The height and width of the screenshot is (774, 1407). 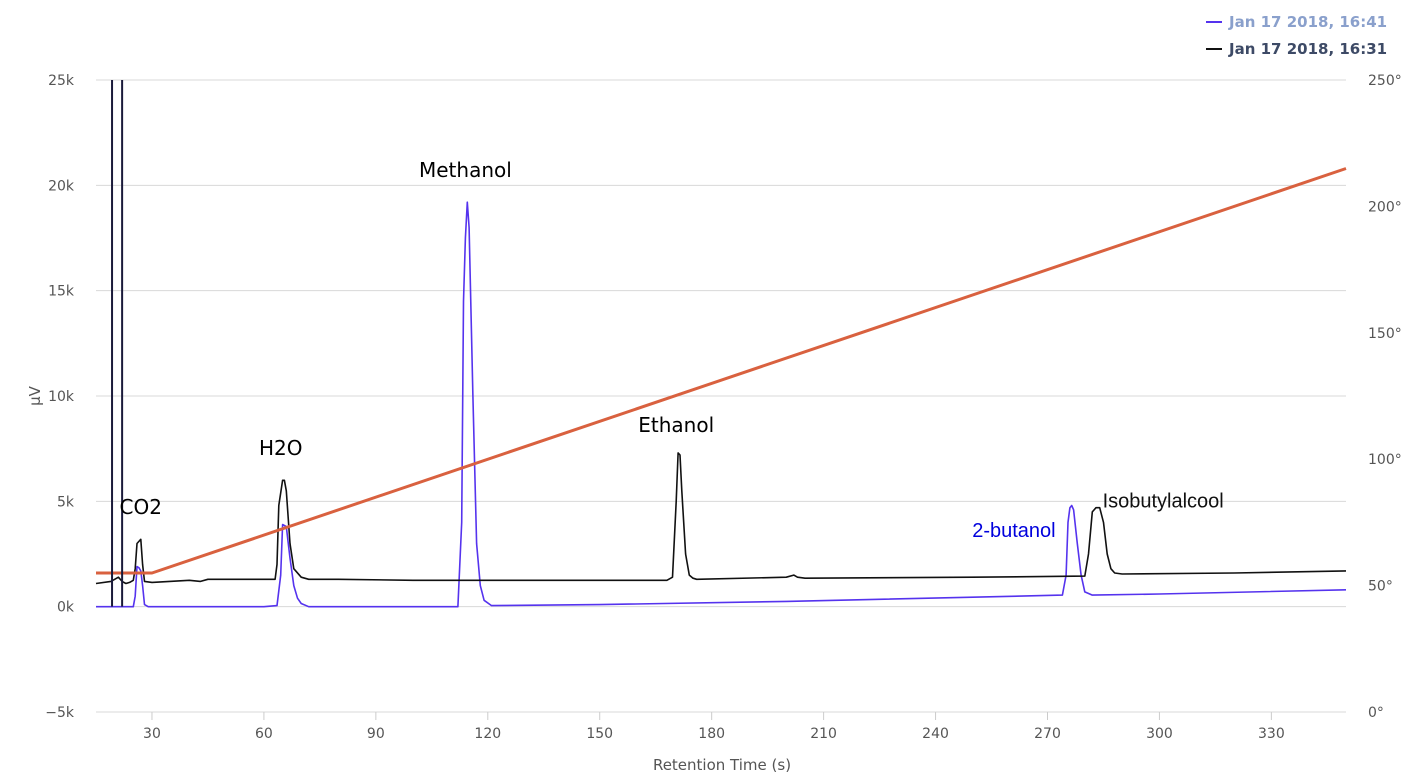 What do you see at coordinates (1163, 502) in the screenshot?
I see `peak-annotation-isobutylalcool: Isobutylalcool` at bounding box center [1163, 502].